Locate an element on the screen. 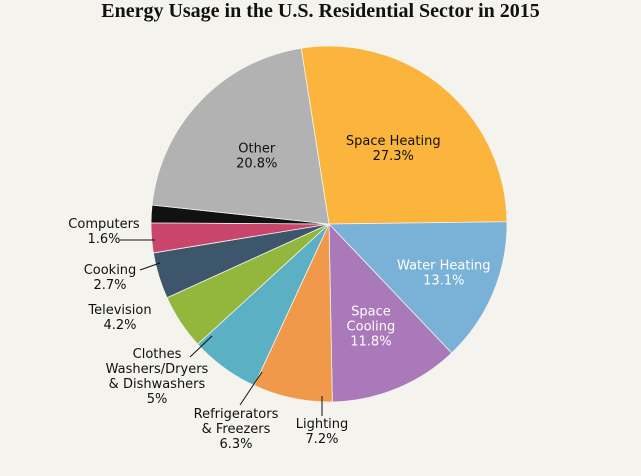 This screenshot has width=641, height=476. pie-slice-space-heating is located at coordinates (404, 135).